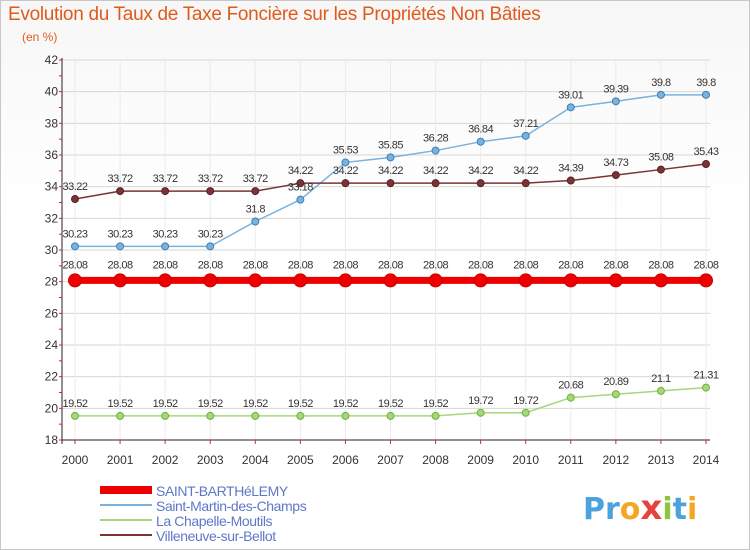  I want to click on y-tick-label: 24, so click(52, 345).